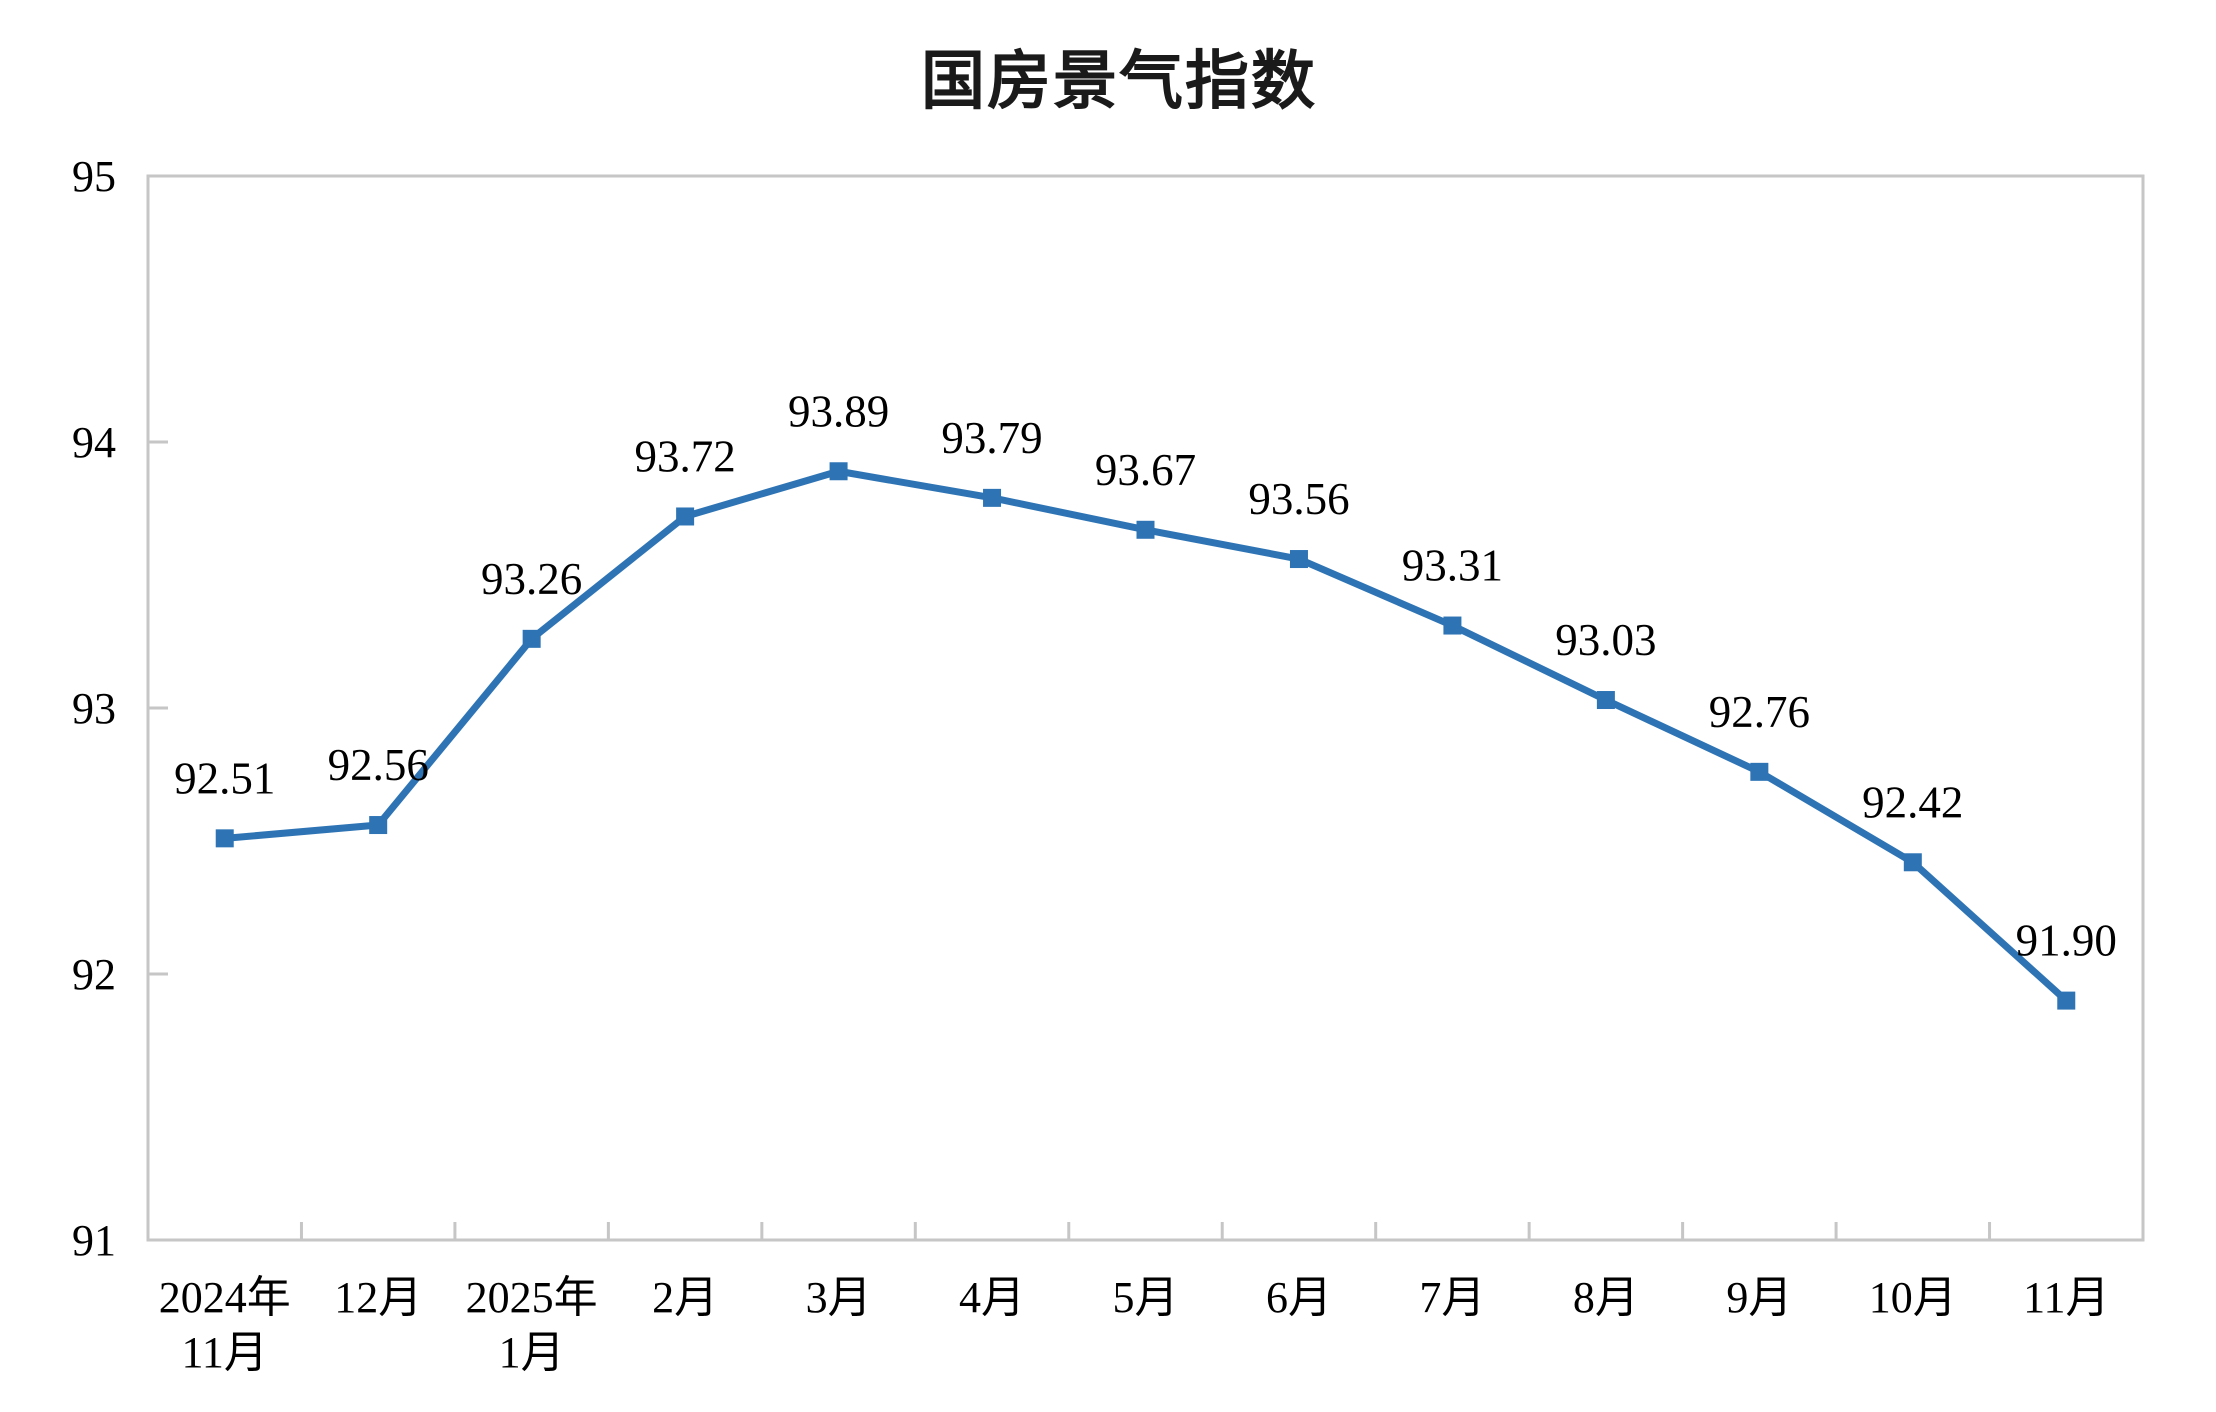 Image resolution: width=2216 pixels, height=1412 pixels. Describe the element at coordinates (531, 579) in the screenshot. I see `data-label: 93.26` at that location.